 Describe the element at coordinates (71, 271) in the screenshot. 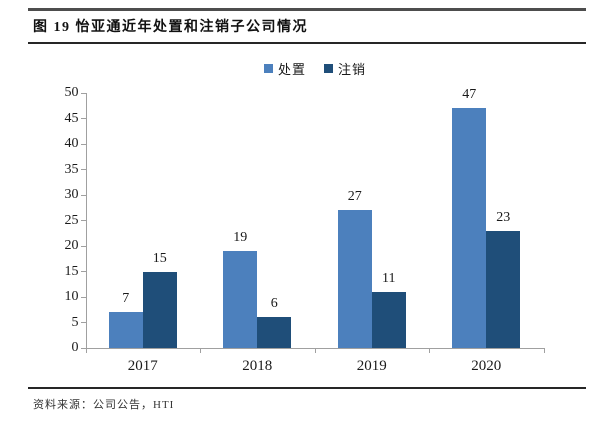

I see `y-tick-label: 15` at that location.